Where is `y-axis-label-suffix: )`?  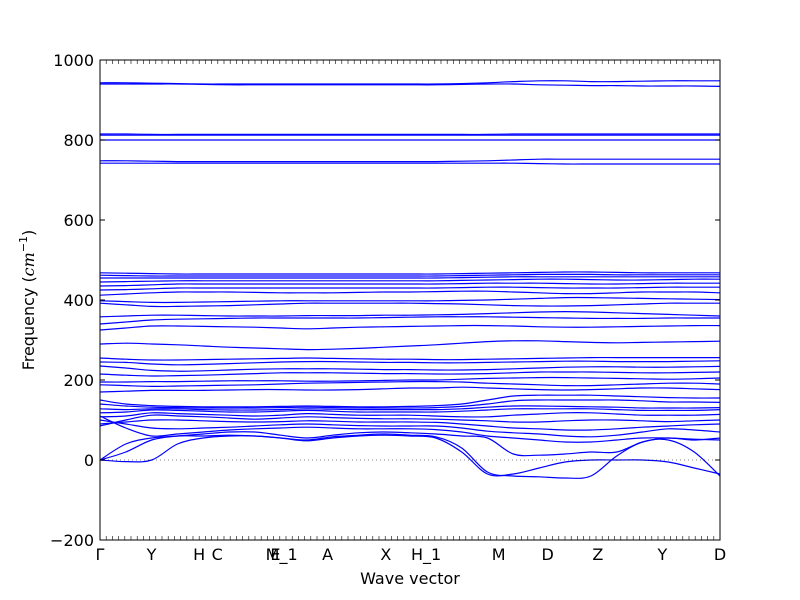 y-axis-label-suffix: ) is located at coordinates (28, 233).